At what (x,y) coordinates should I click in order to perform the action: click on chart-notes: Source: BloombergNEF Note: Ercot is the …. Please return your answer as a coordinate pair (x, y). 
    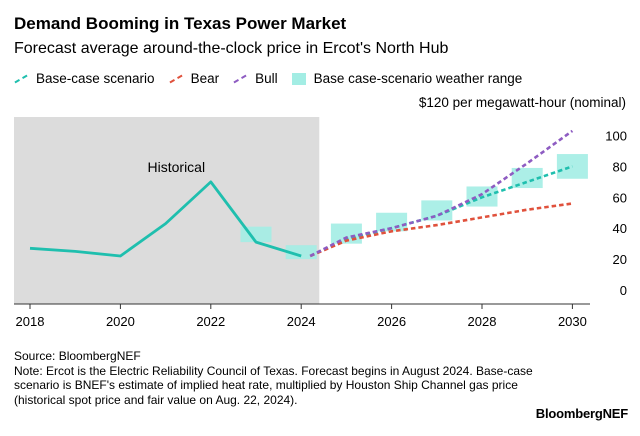
    Looking at the image, I should click on (274, 378).